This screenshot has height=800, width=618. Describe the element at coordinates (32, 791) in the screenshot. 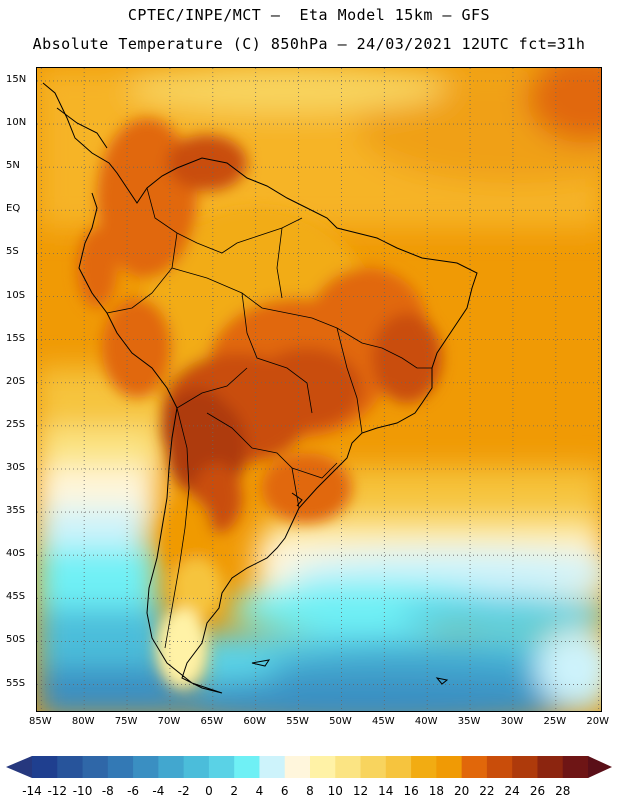

I see `colorbar-tick-label: -14` at that location.